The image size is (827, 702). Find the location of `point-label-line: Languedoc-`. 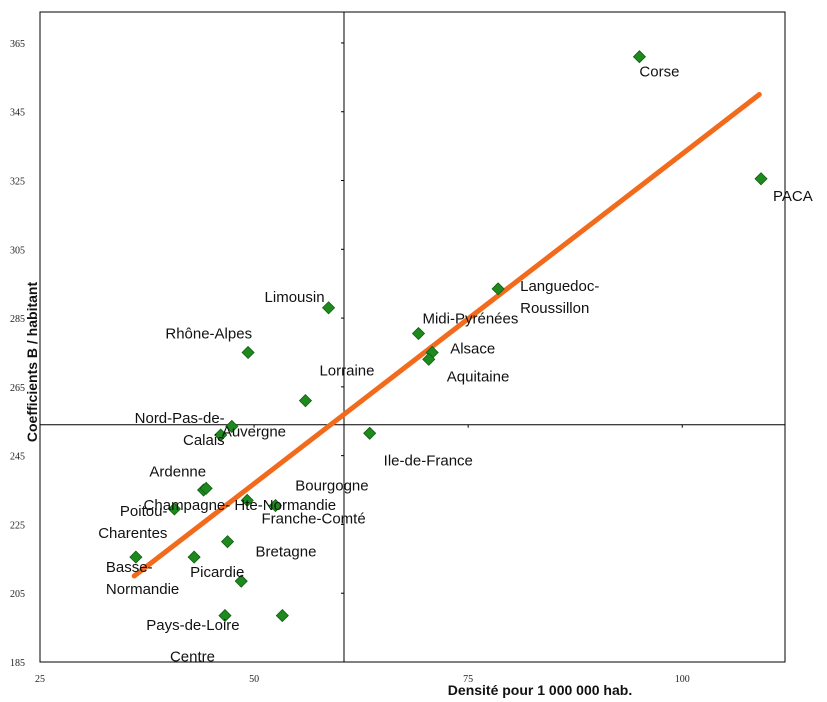

point-label-line: Languedoc- is located at coordinates (559, 286).